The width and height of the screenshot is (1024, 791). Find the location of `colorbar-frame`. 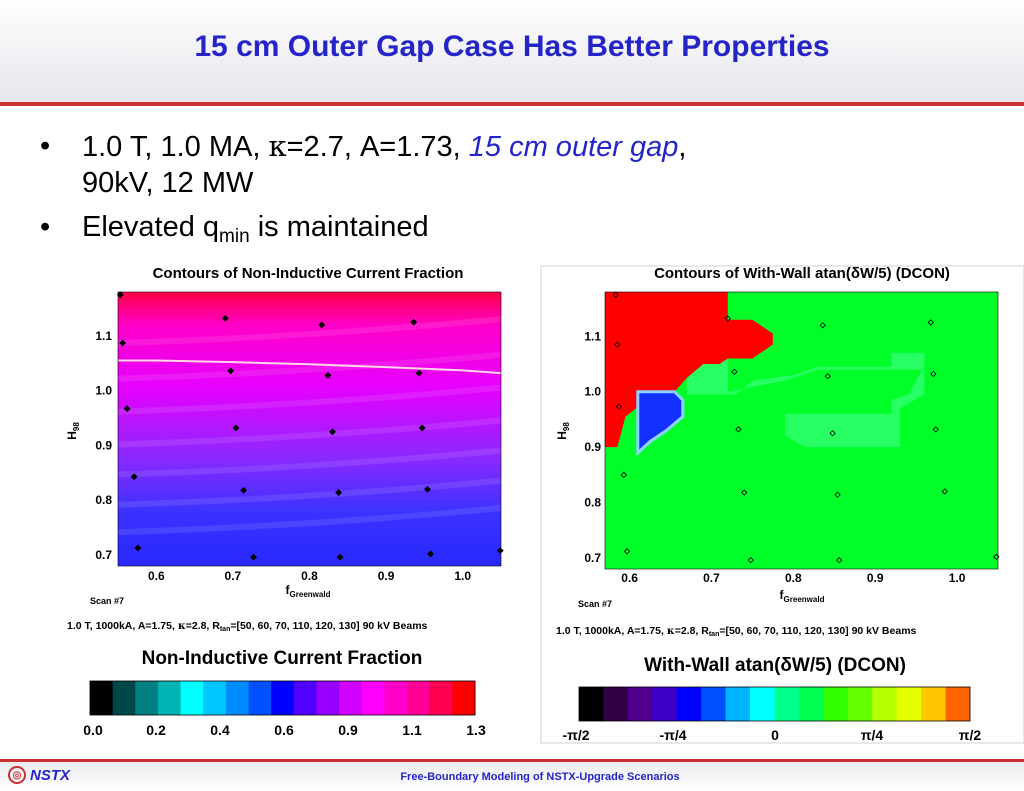

colorbar-frame is located at coordinates (774, 704).